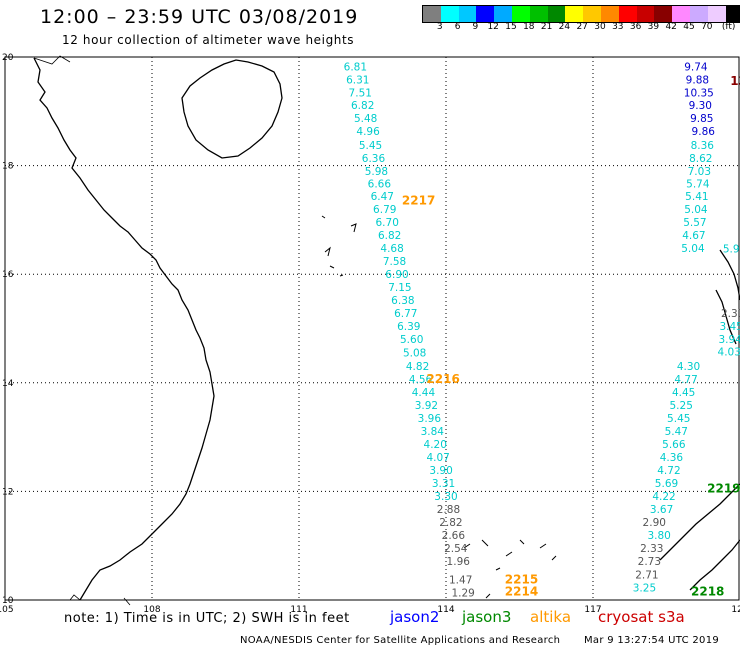 The width and height of the screenshot is (740, 650). What do you see at coordinates (339, 246) in the screenshot?
I see `paracel-islands` at bounding box center [339, 246].